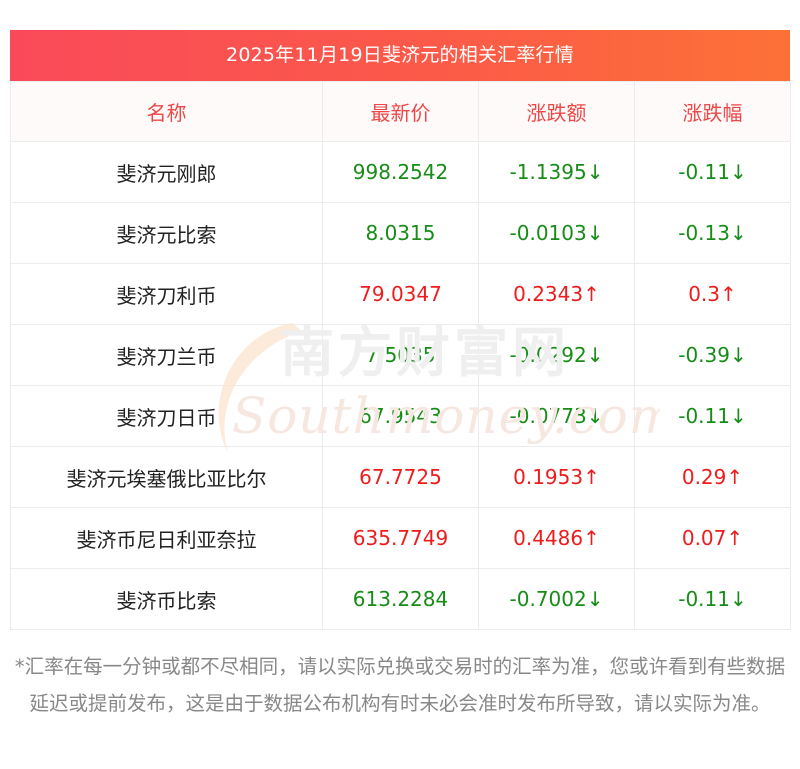 The height and width of the screenshot is (769, 800). What do you see at coordinates (712, 111) in the screenshot?
I see `column-header-percent: 涨跌幅` at bounding box center [712, 111].